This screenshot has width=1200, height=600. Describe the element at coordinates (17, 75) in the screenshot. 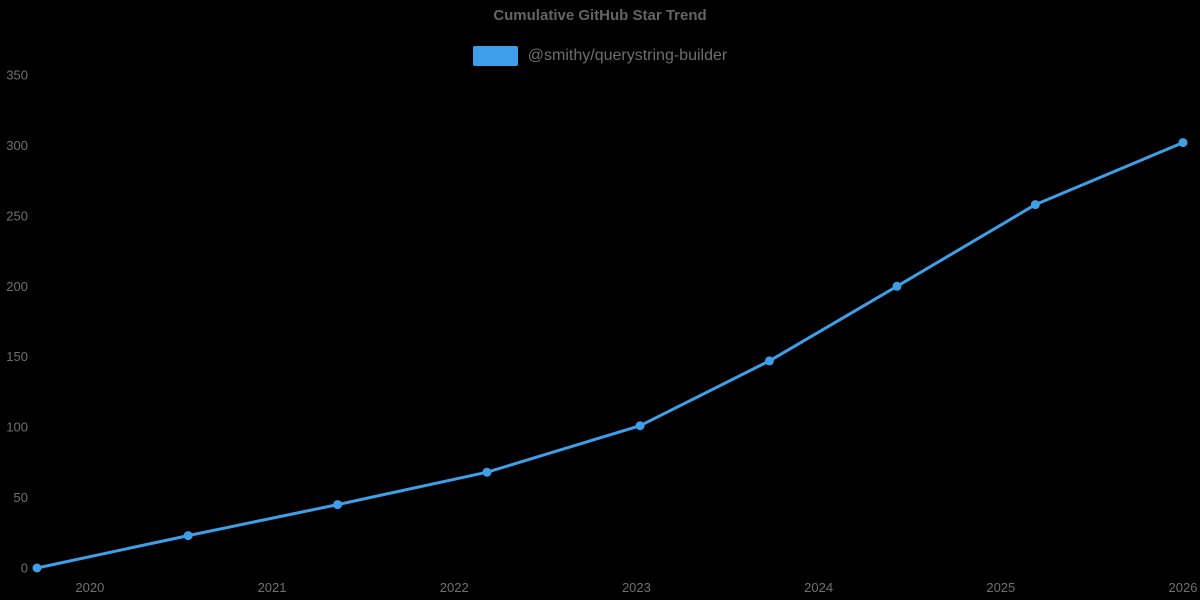

I see `y-axis-tick-label: 350` at that location.